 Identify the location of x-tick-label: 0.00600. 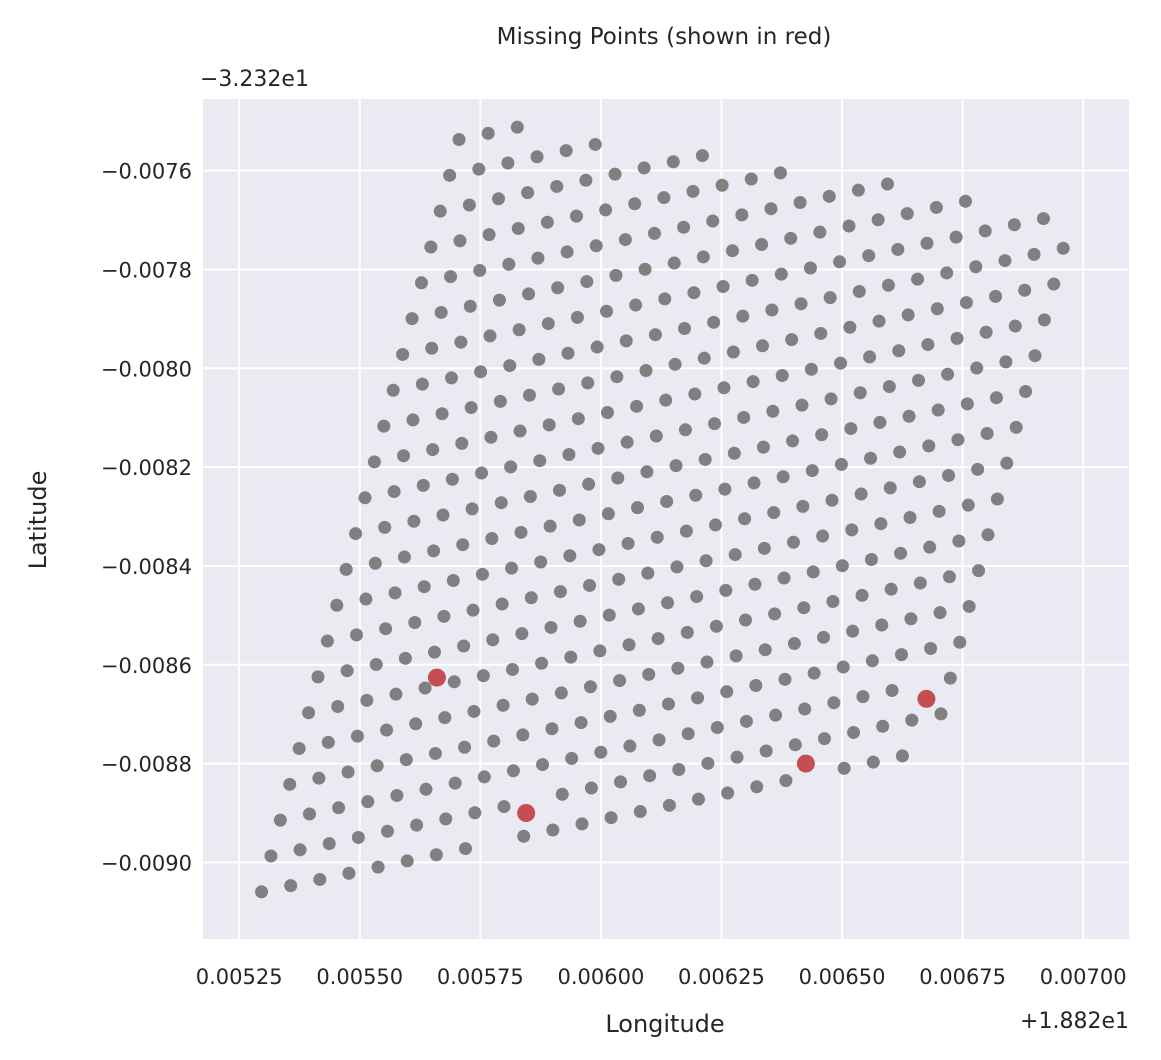
(600, 977).